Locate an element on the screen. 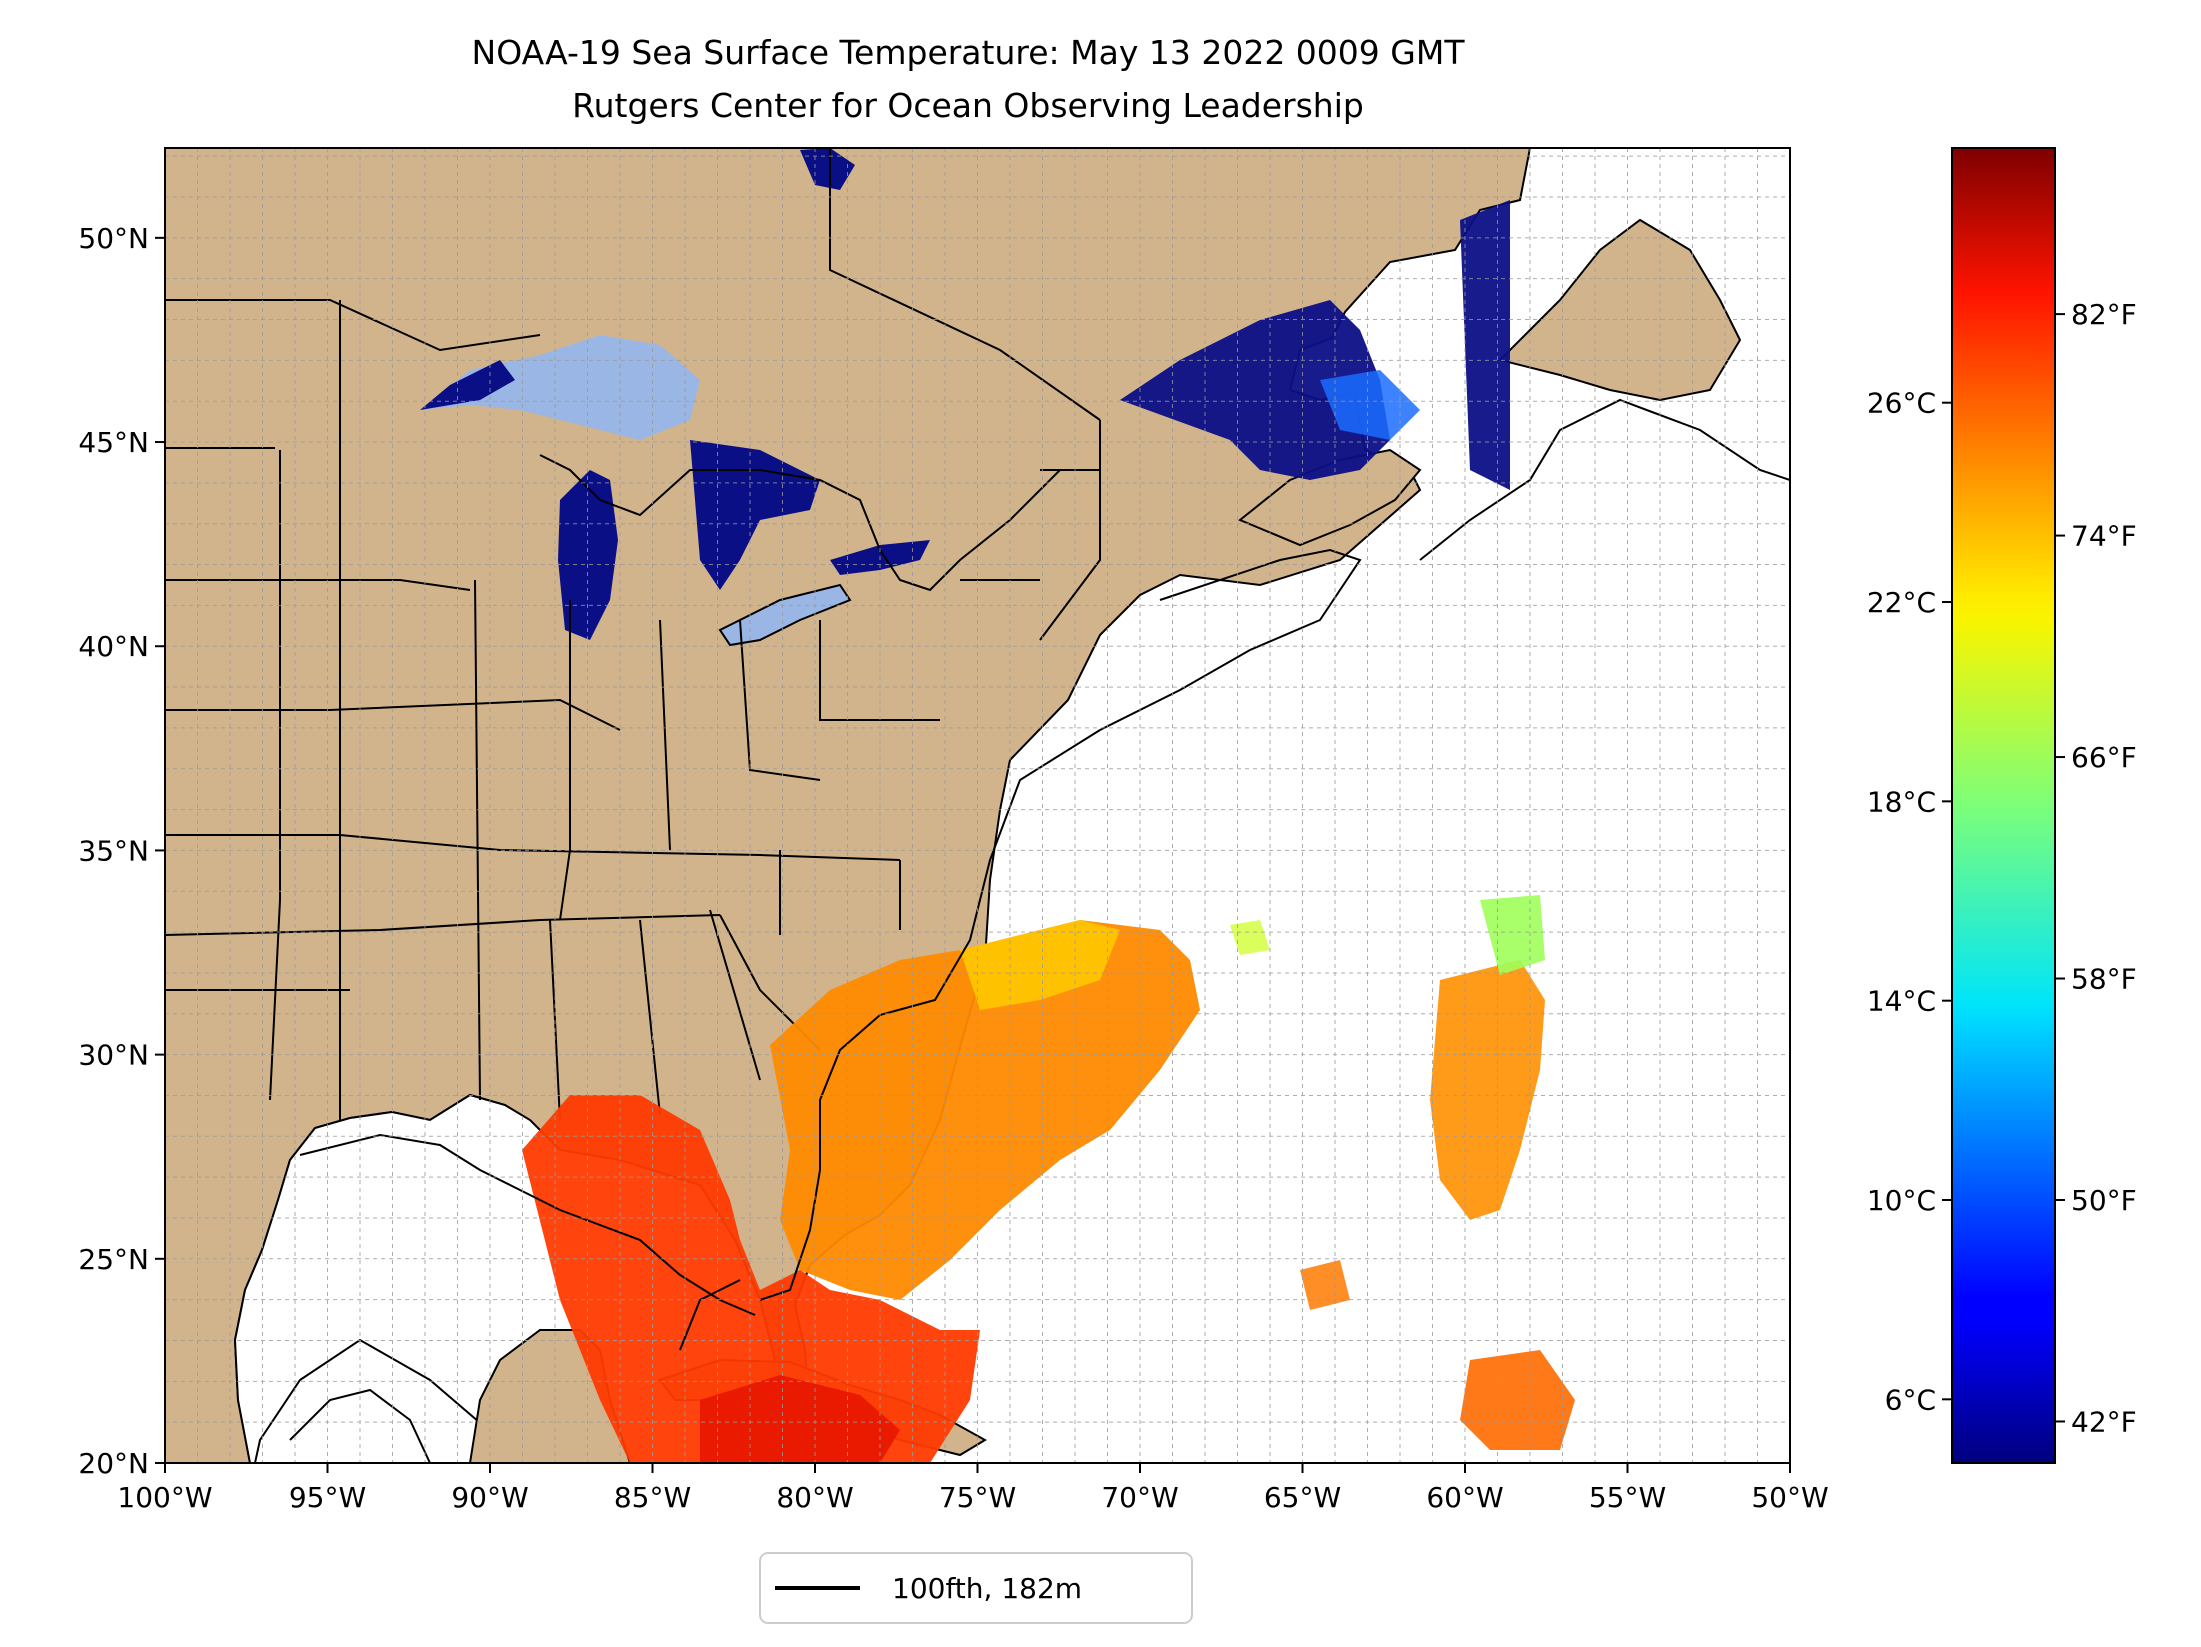  lon-tick-label: 85°W is located at coordinates (652, 1497).